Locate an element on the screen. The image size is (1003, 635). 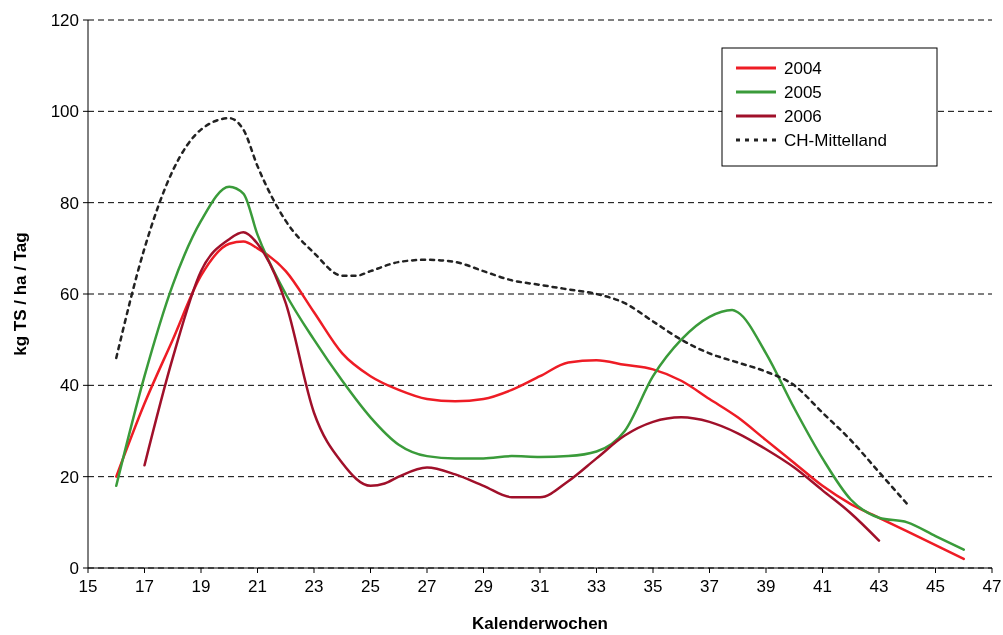
x-tick-label: 27 is located at coordinates (427, 586).